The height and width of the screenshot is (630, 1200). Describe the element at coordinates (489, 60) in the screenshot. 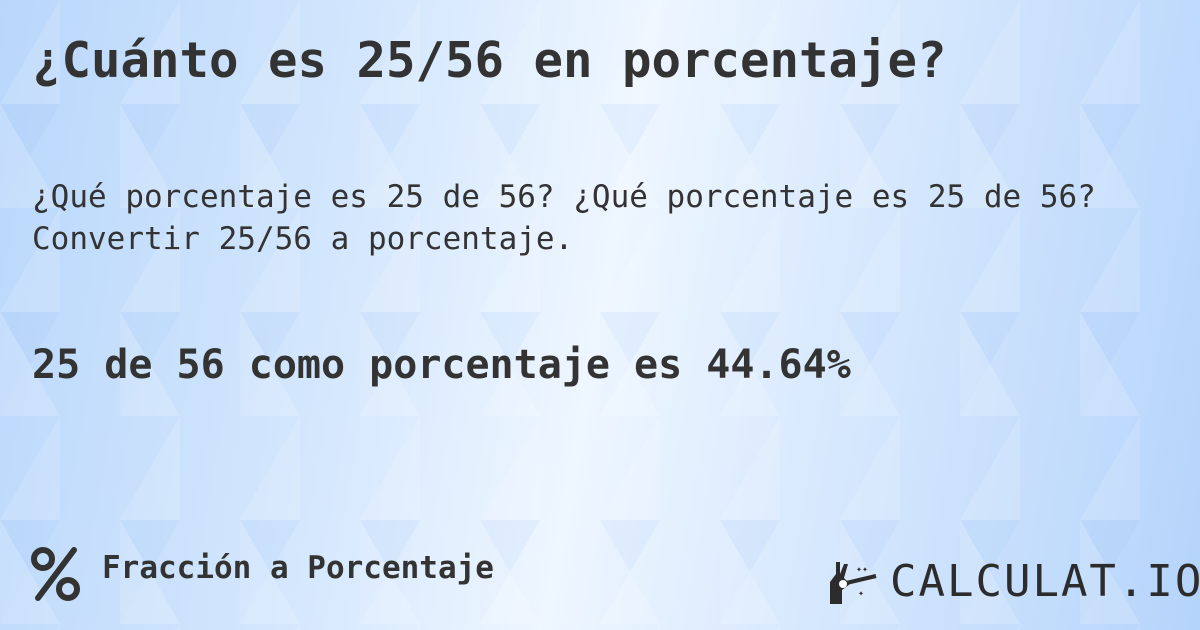

I see `page-title: ¿Cuánto es 25/56 en porcentaje?` at that location.